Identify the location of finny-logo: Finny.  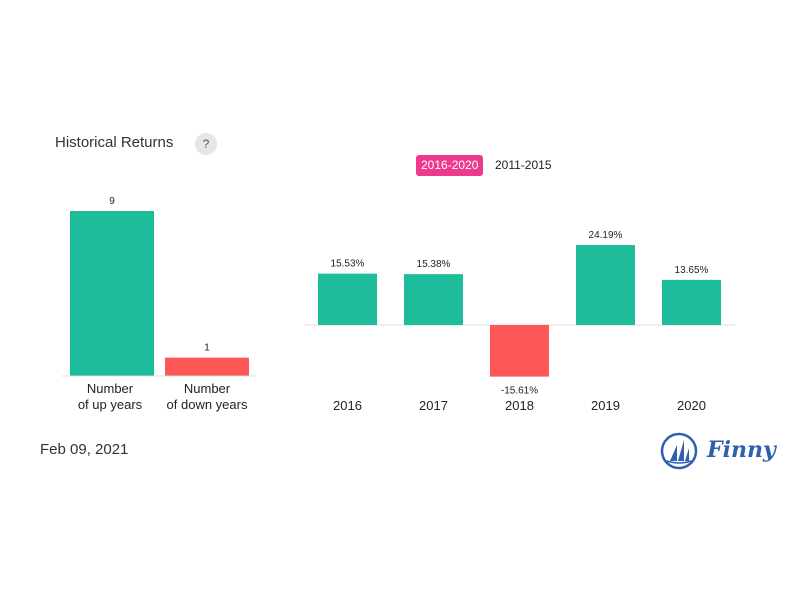
(718, 451).